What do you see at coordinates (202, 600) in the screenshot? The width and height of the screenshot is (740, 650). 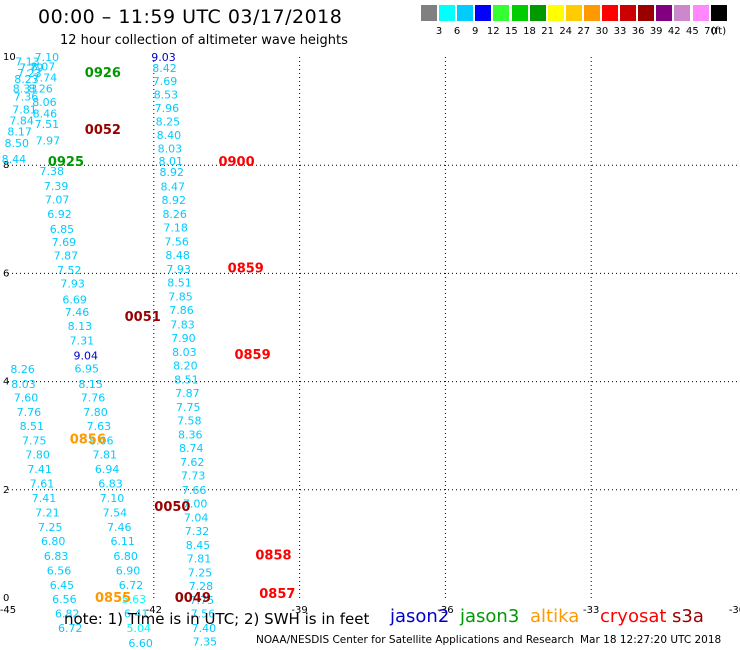 I see `wave-height-value: 7.75` at bounding box center [202, 600].